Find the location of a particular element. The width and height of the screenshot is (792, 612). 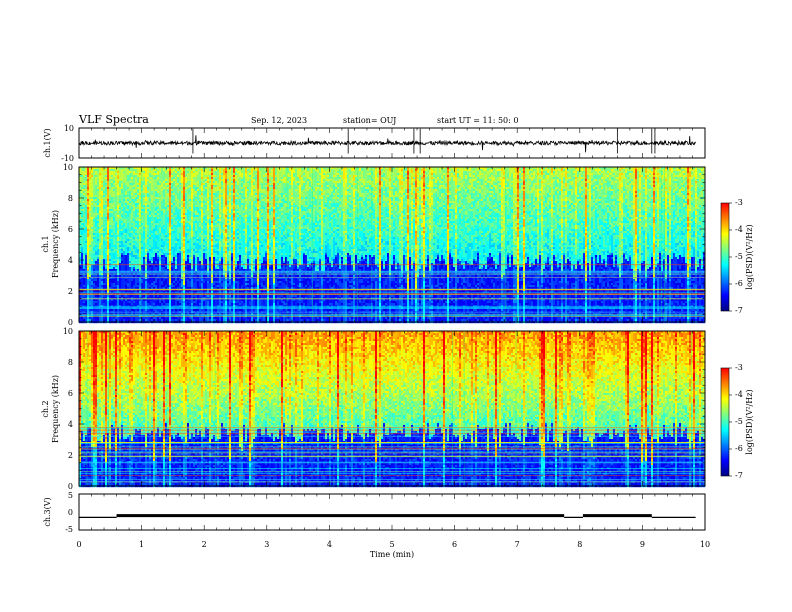

ch1-waveform-line is located at coordinates (387, 144).